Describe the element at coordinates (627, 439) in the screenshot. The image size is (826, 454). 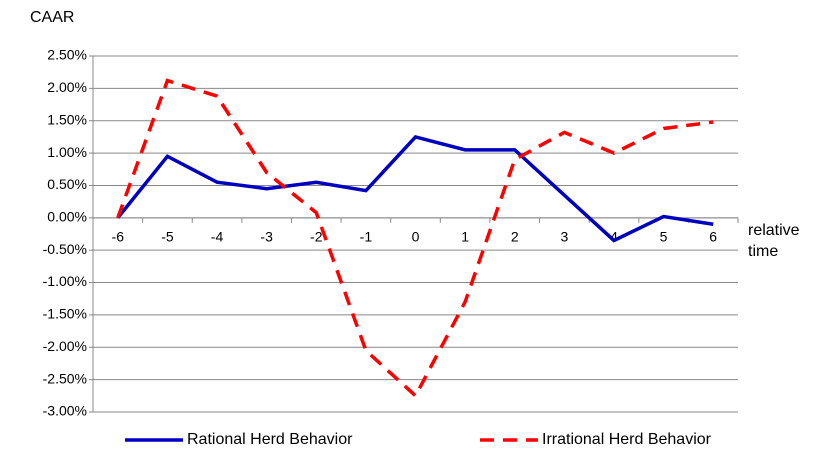
I see `legend-label: Irrational Herd Behavior` at that location.